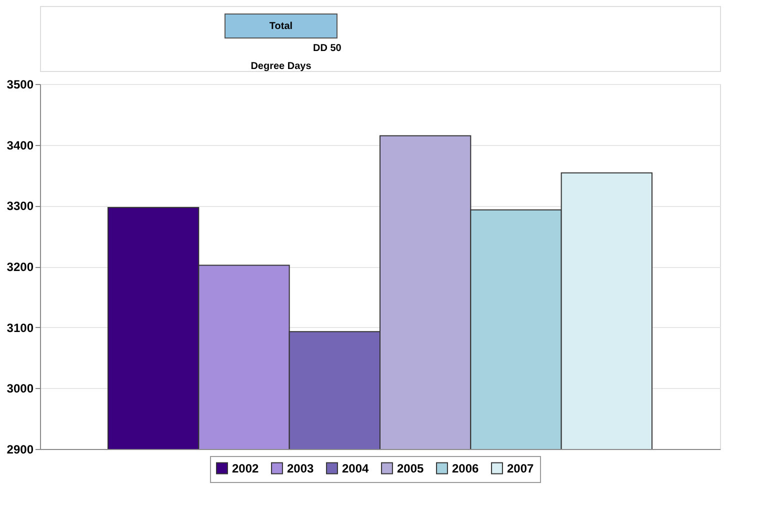 The height and width of the screenshot is (531, 775). I want to click on y-tick-label: 3200, so click(20, 267).